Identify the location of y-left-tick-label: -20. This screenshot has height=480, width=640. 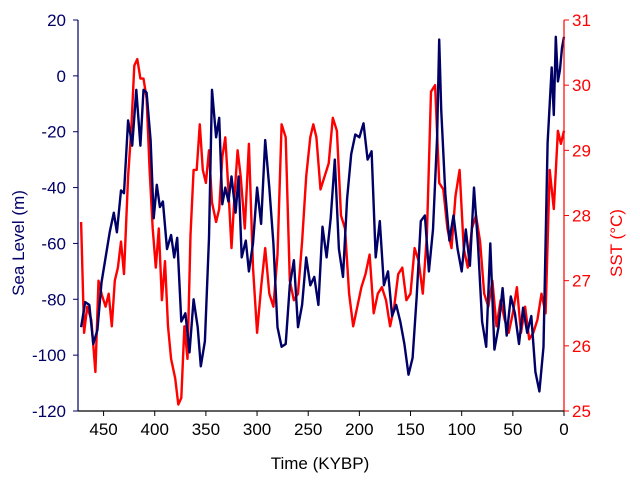
(53, 132).